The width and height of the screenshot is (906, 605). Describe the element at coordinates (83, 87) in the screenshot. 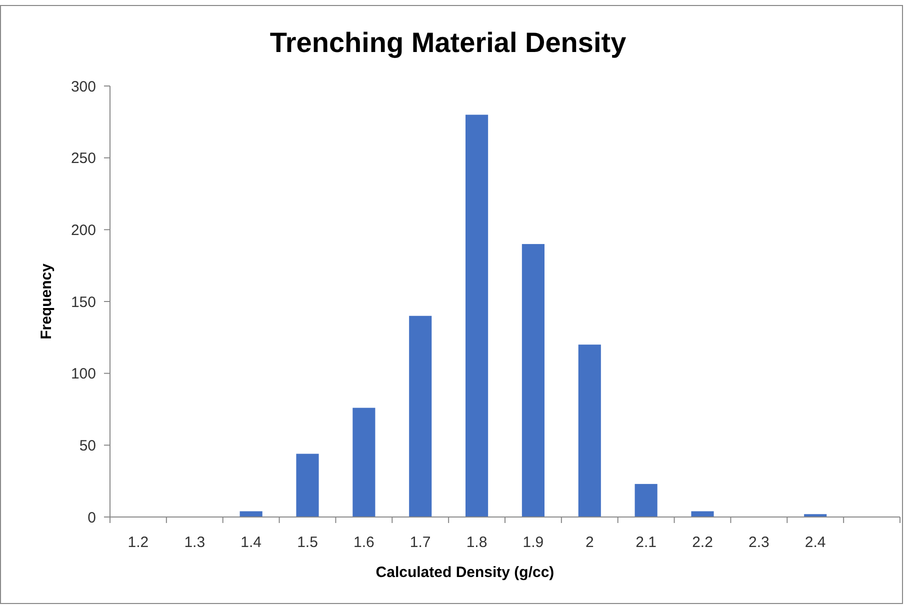

I see `y-tick-label: 300` at that location.